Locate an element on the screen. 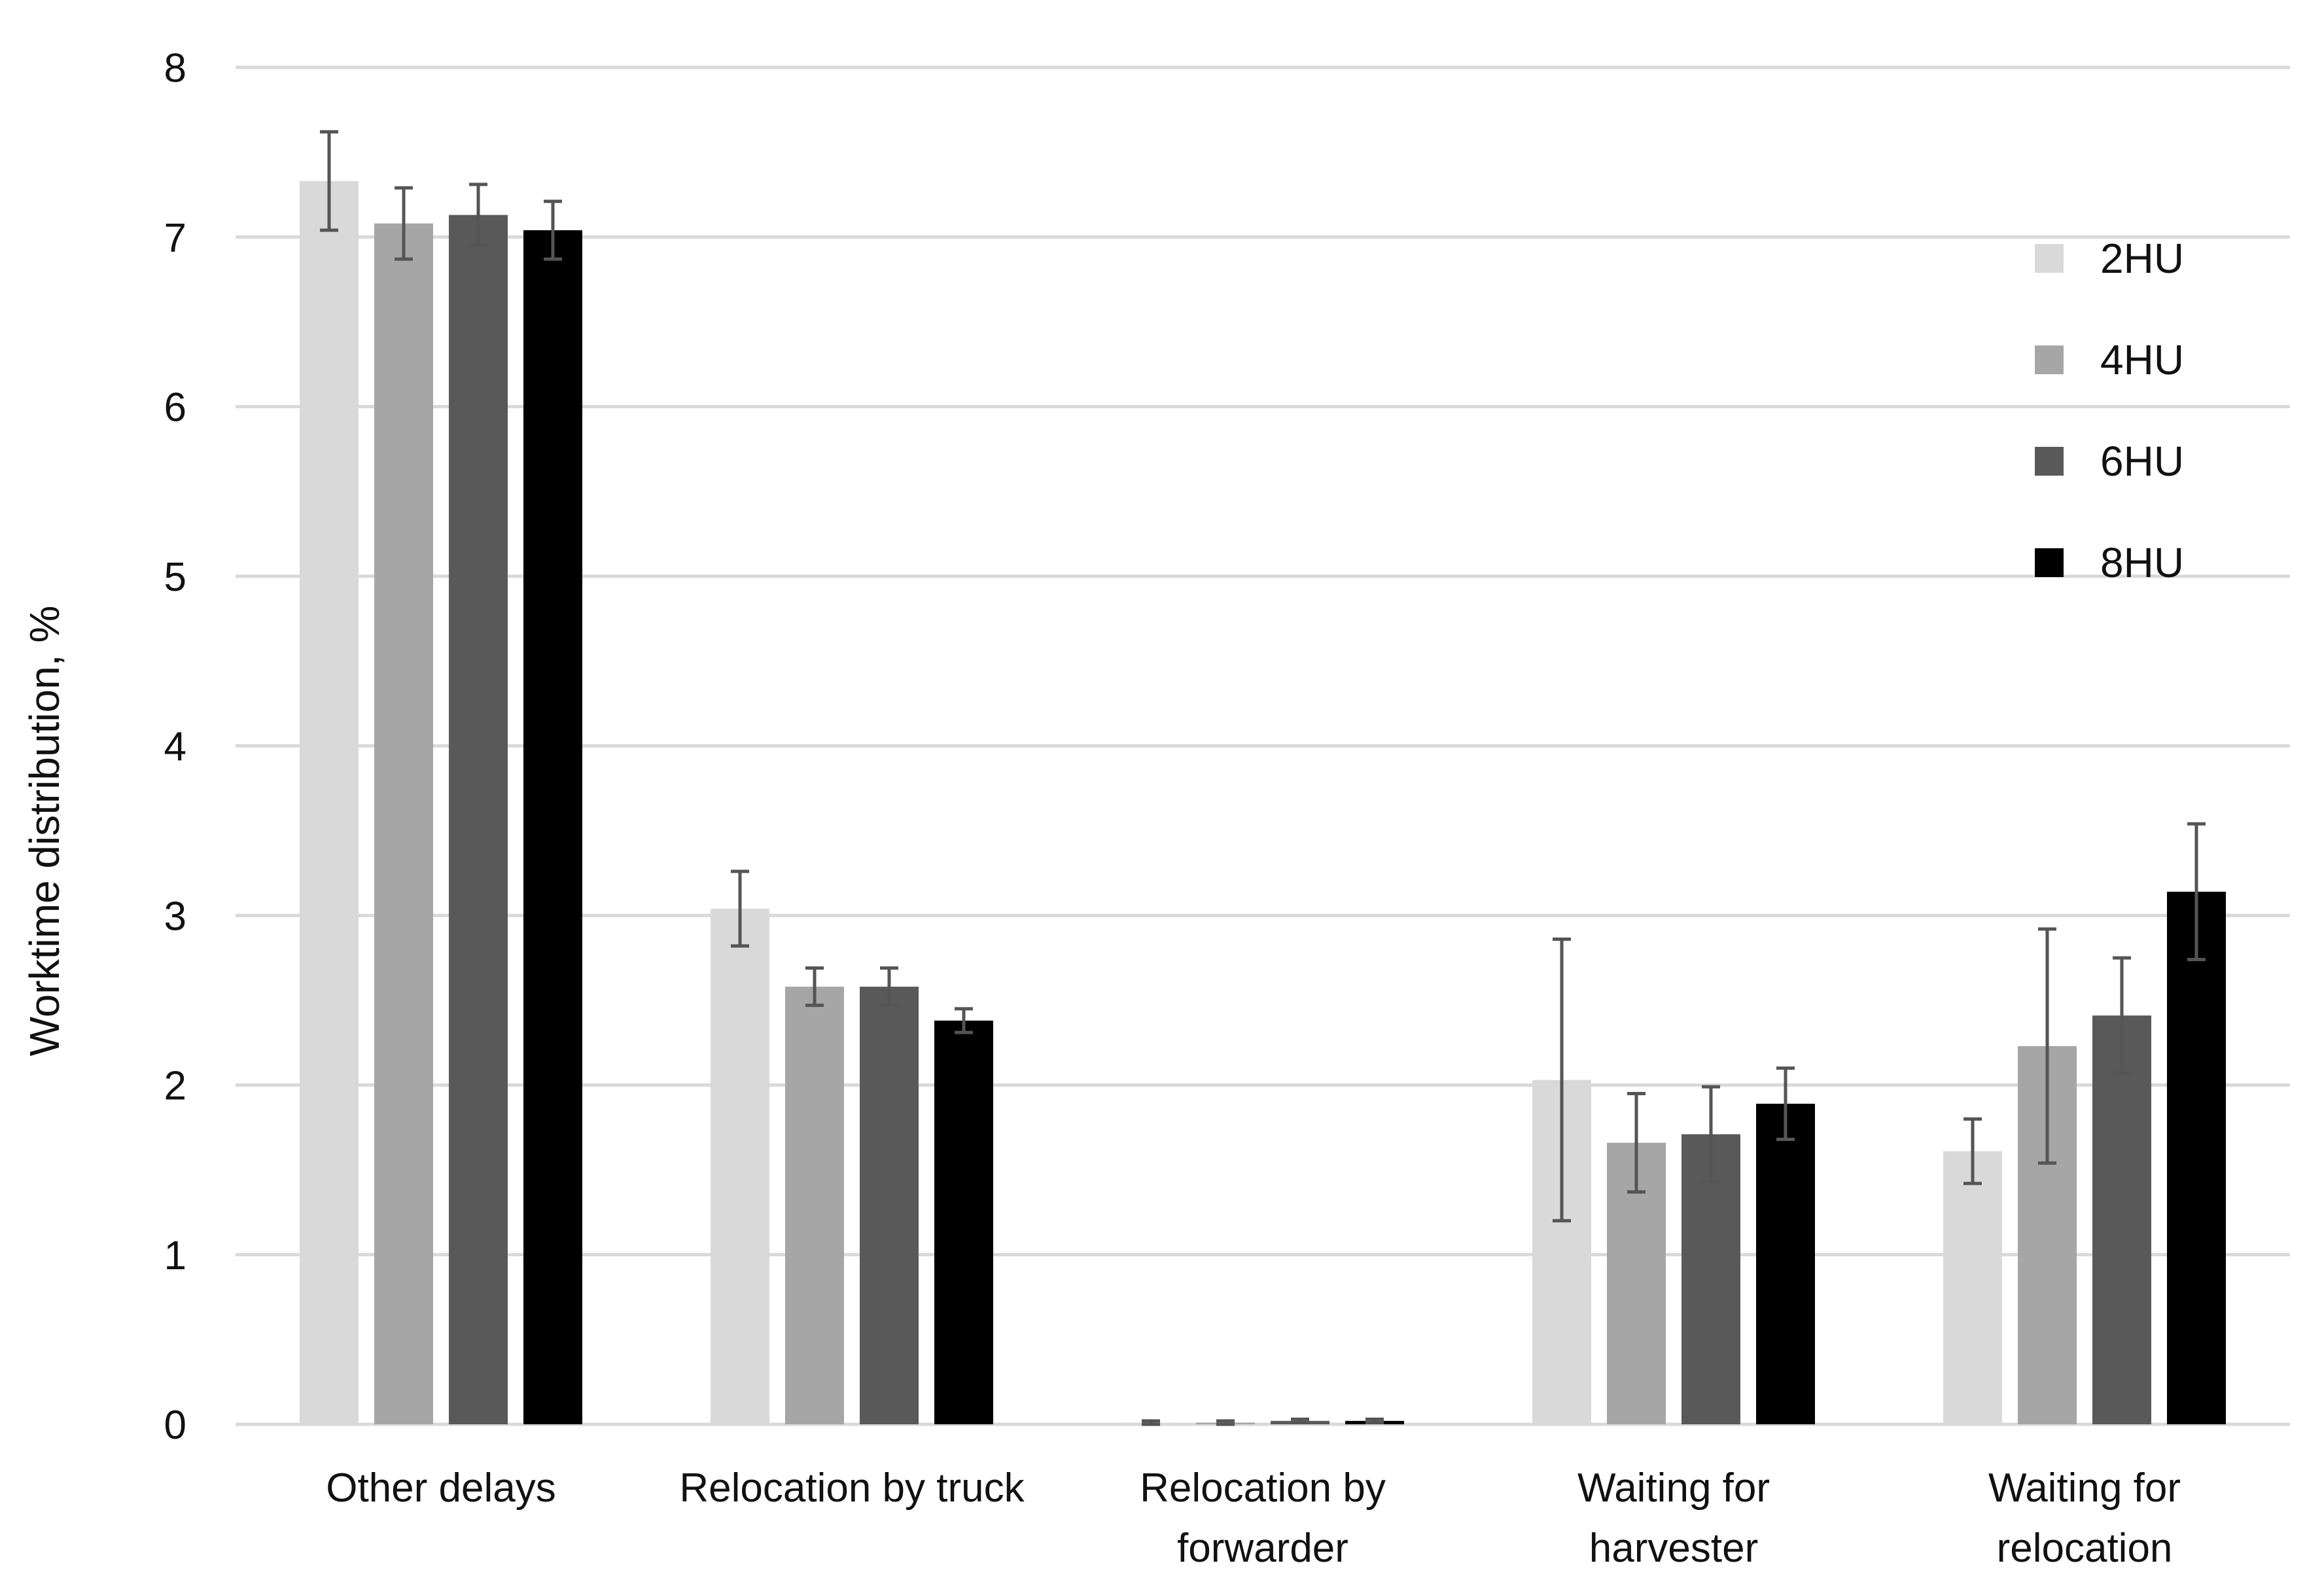  y-tick-label: 7 is located at coordinates (175, 237).